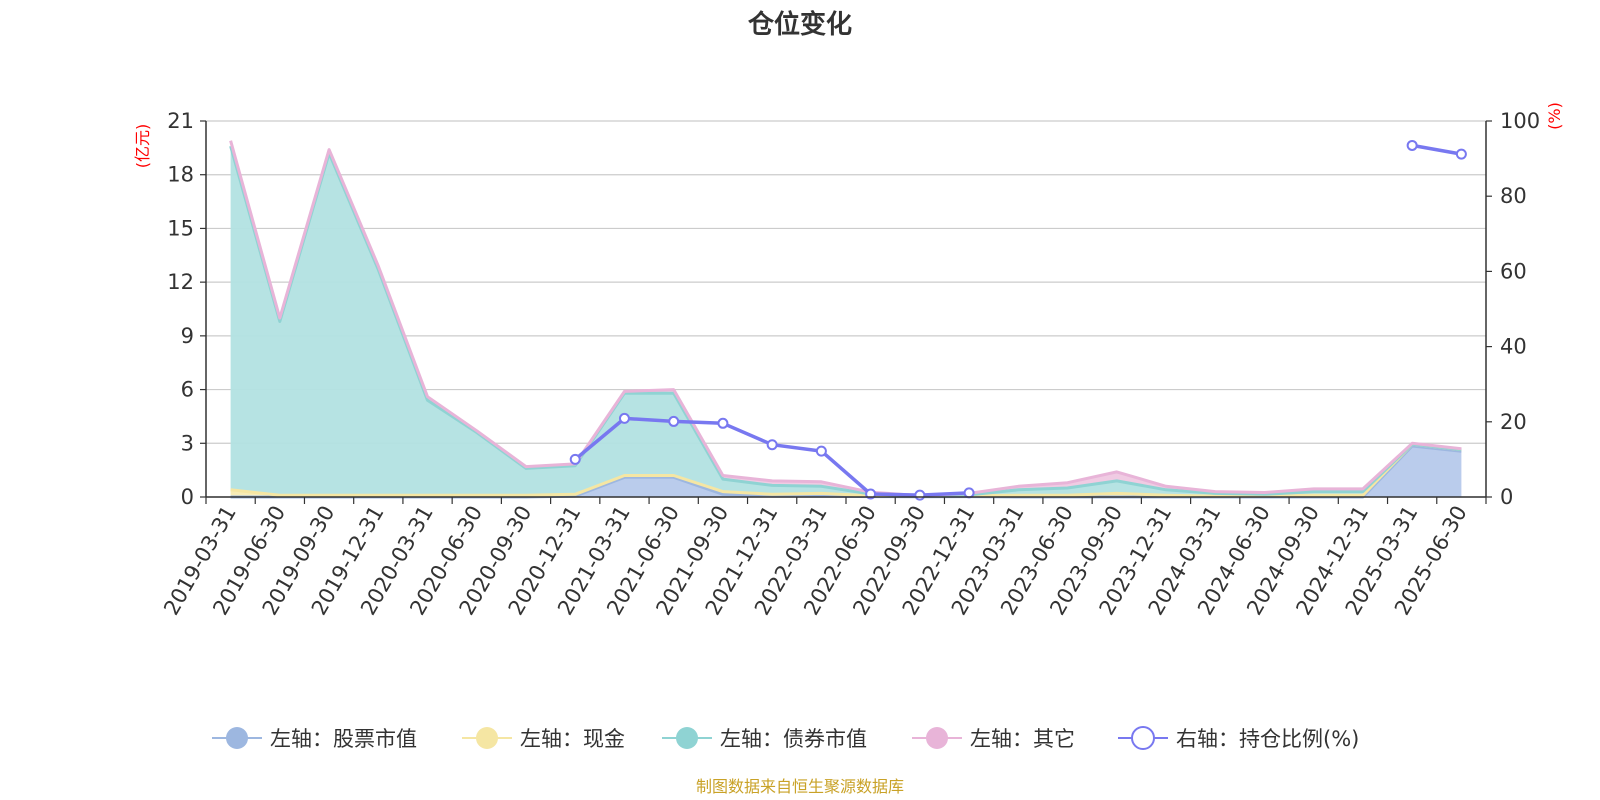  Describe the element at coordinates (187, 390) in the screenshot. I see `left-tick-label: 6` at that location.